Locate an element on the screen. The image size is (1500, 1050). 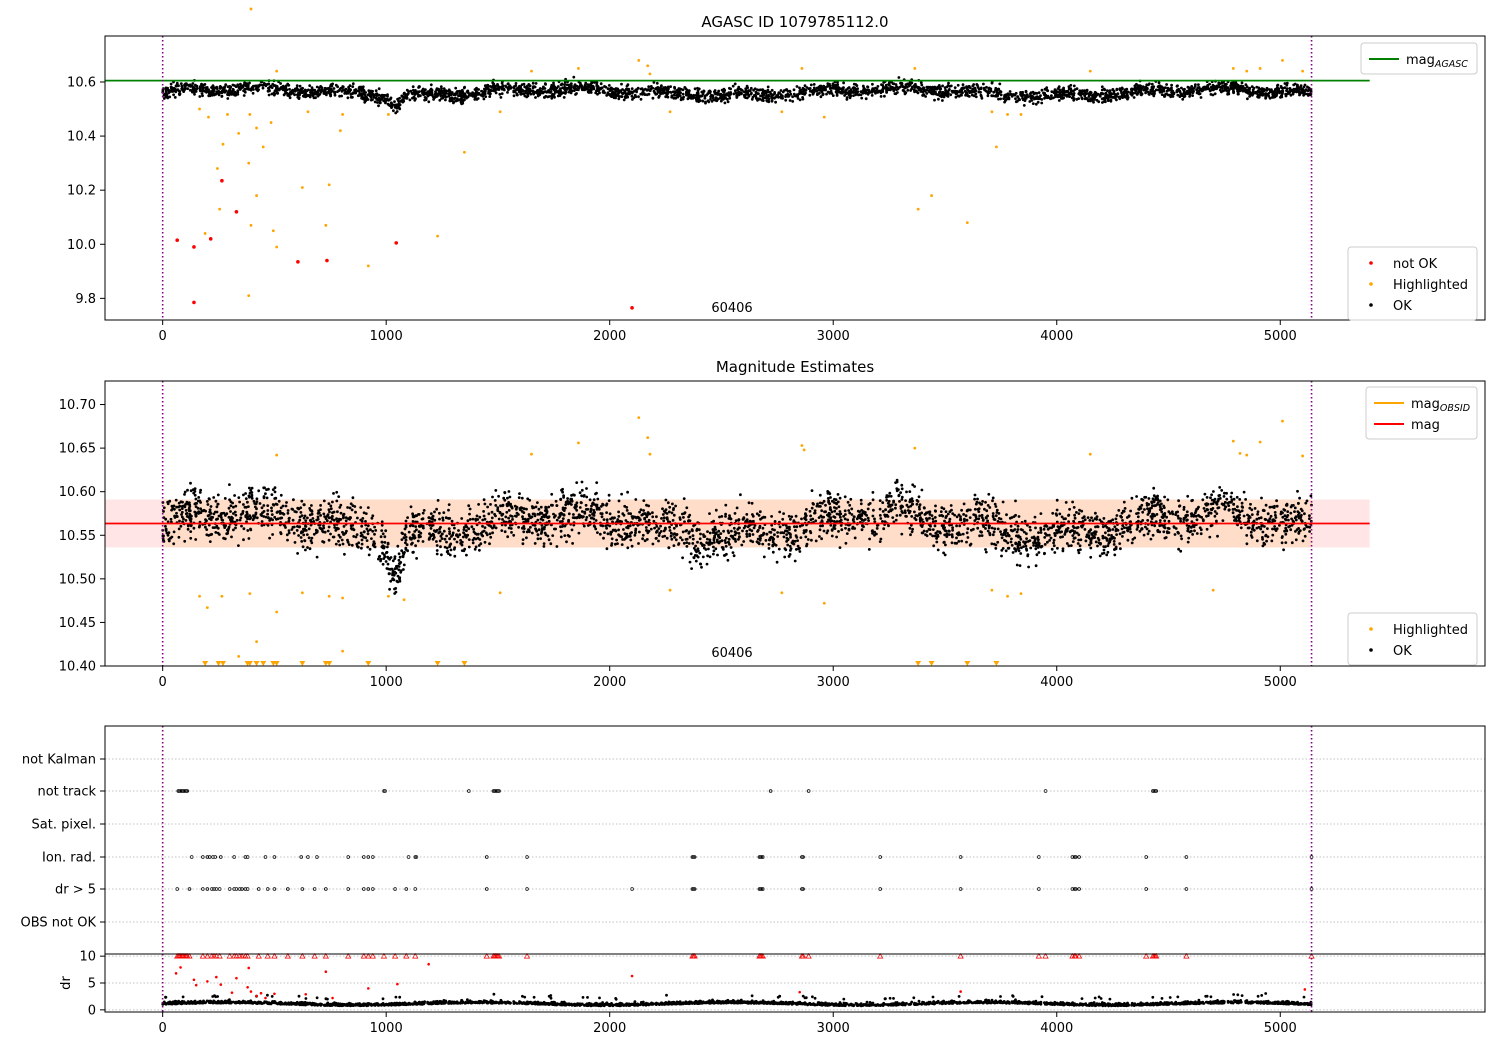
panel-agasc-y-tick-label: 10.4 is located at coordinates (81, 137).